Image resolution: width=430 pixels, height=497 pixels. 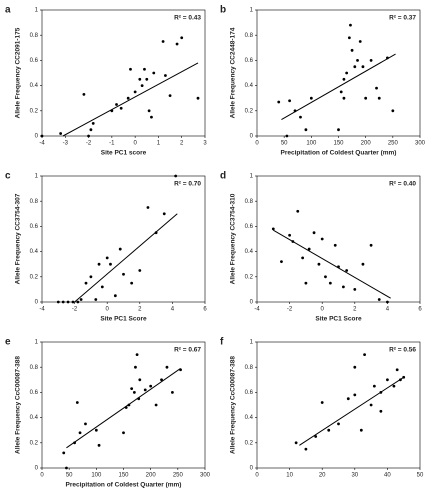 What do you see at coordinates (311, 144) in the screenshot?
I see `x-tick-label: 100` at bounding box center [311, 144].